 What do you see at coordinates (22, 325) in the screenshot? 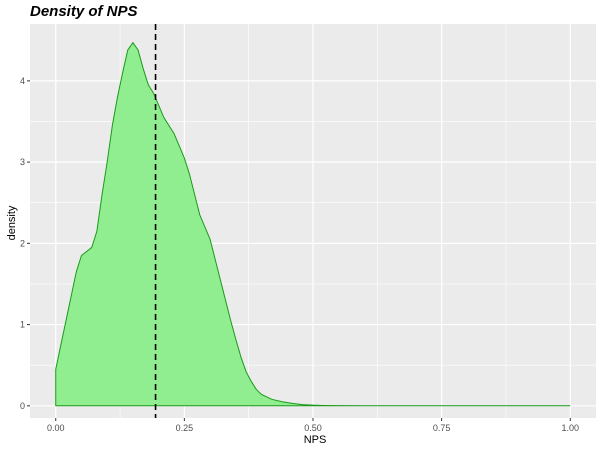
I see `y-tick-label: 1` at bounding box center [22, 325].